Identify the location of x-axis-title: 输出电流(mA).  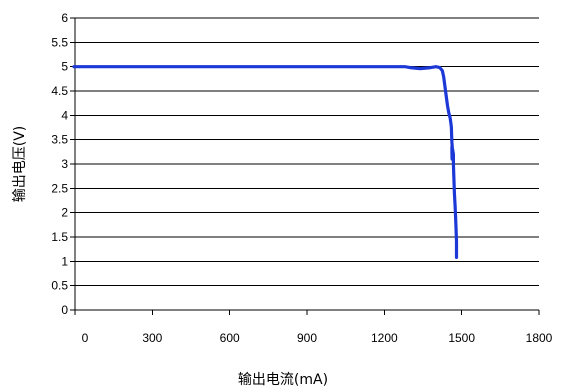
(283, 380).